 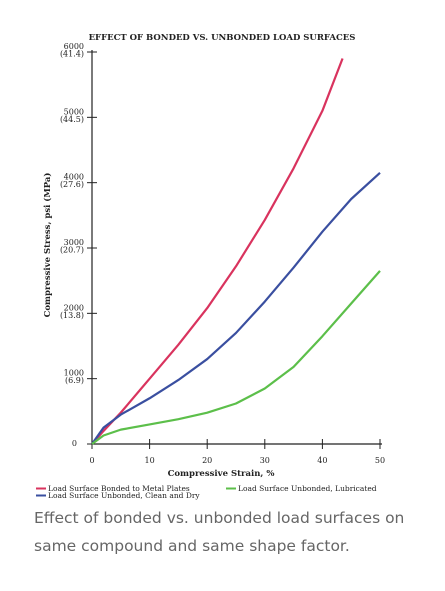 I want to click on legend-label: Load Surface Bonded to Metal Plates, so click(x=119, y=488).